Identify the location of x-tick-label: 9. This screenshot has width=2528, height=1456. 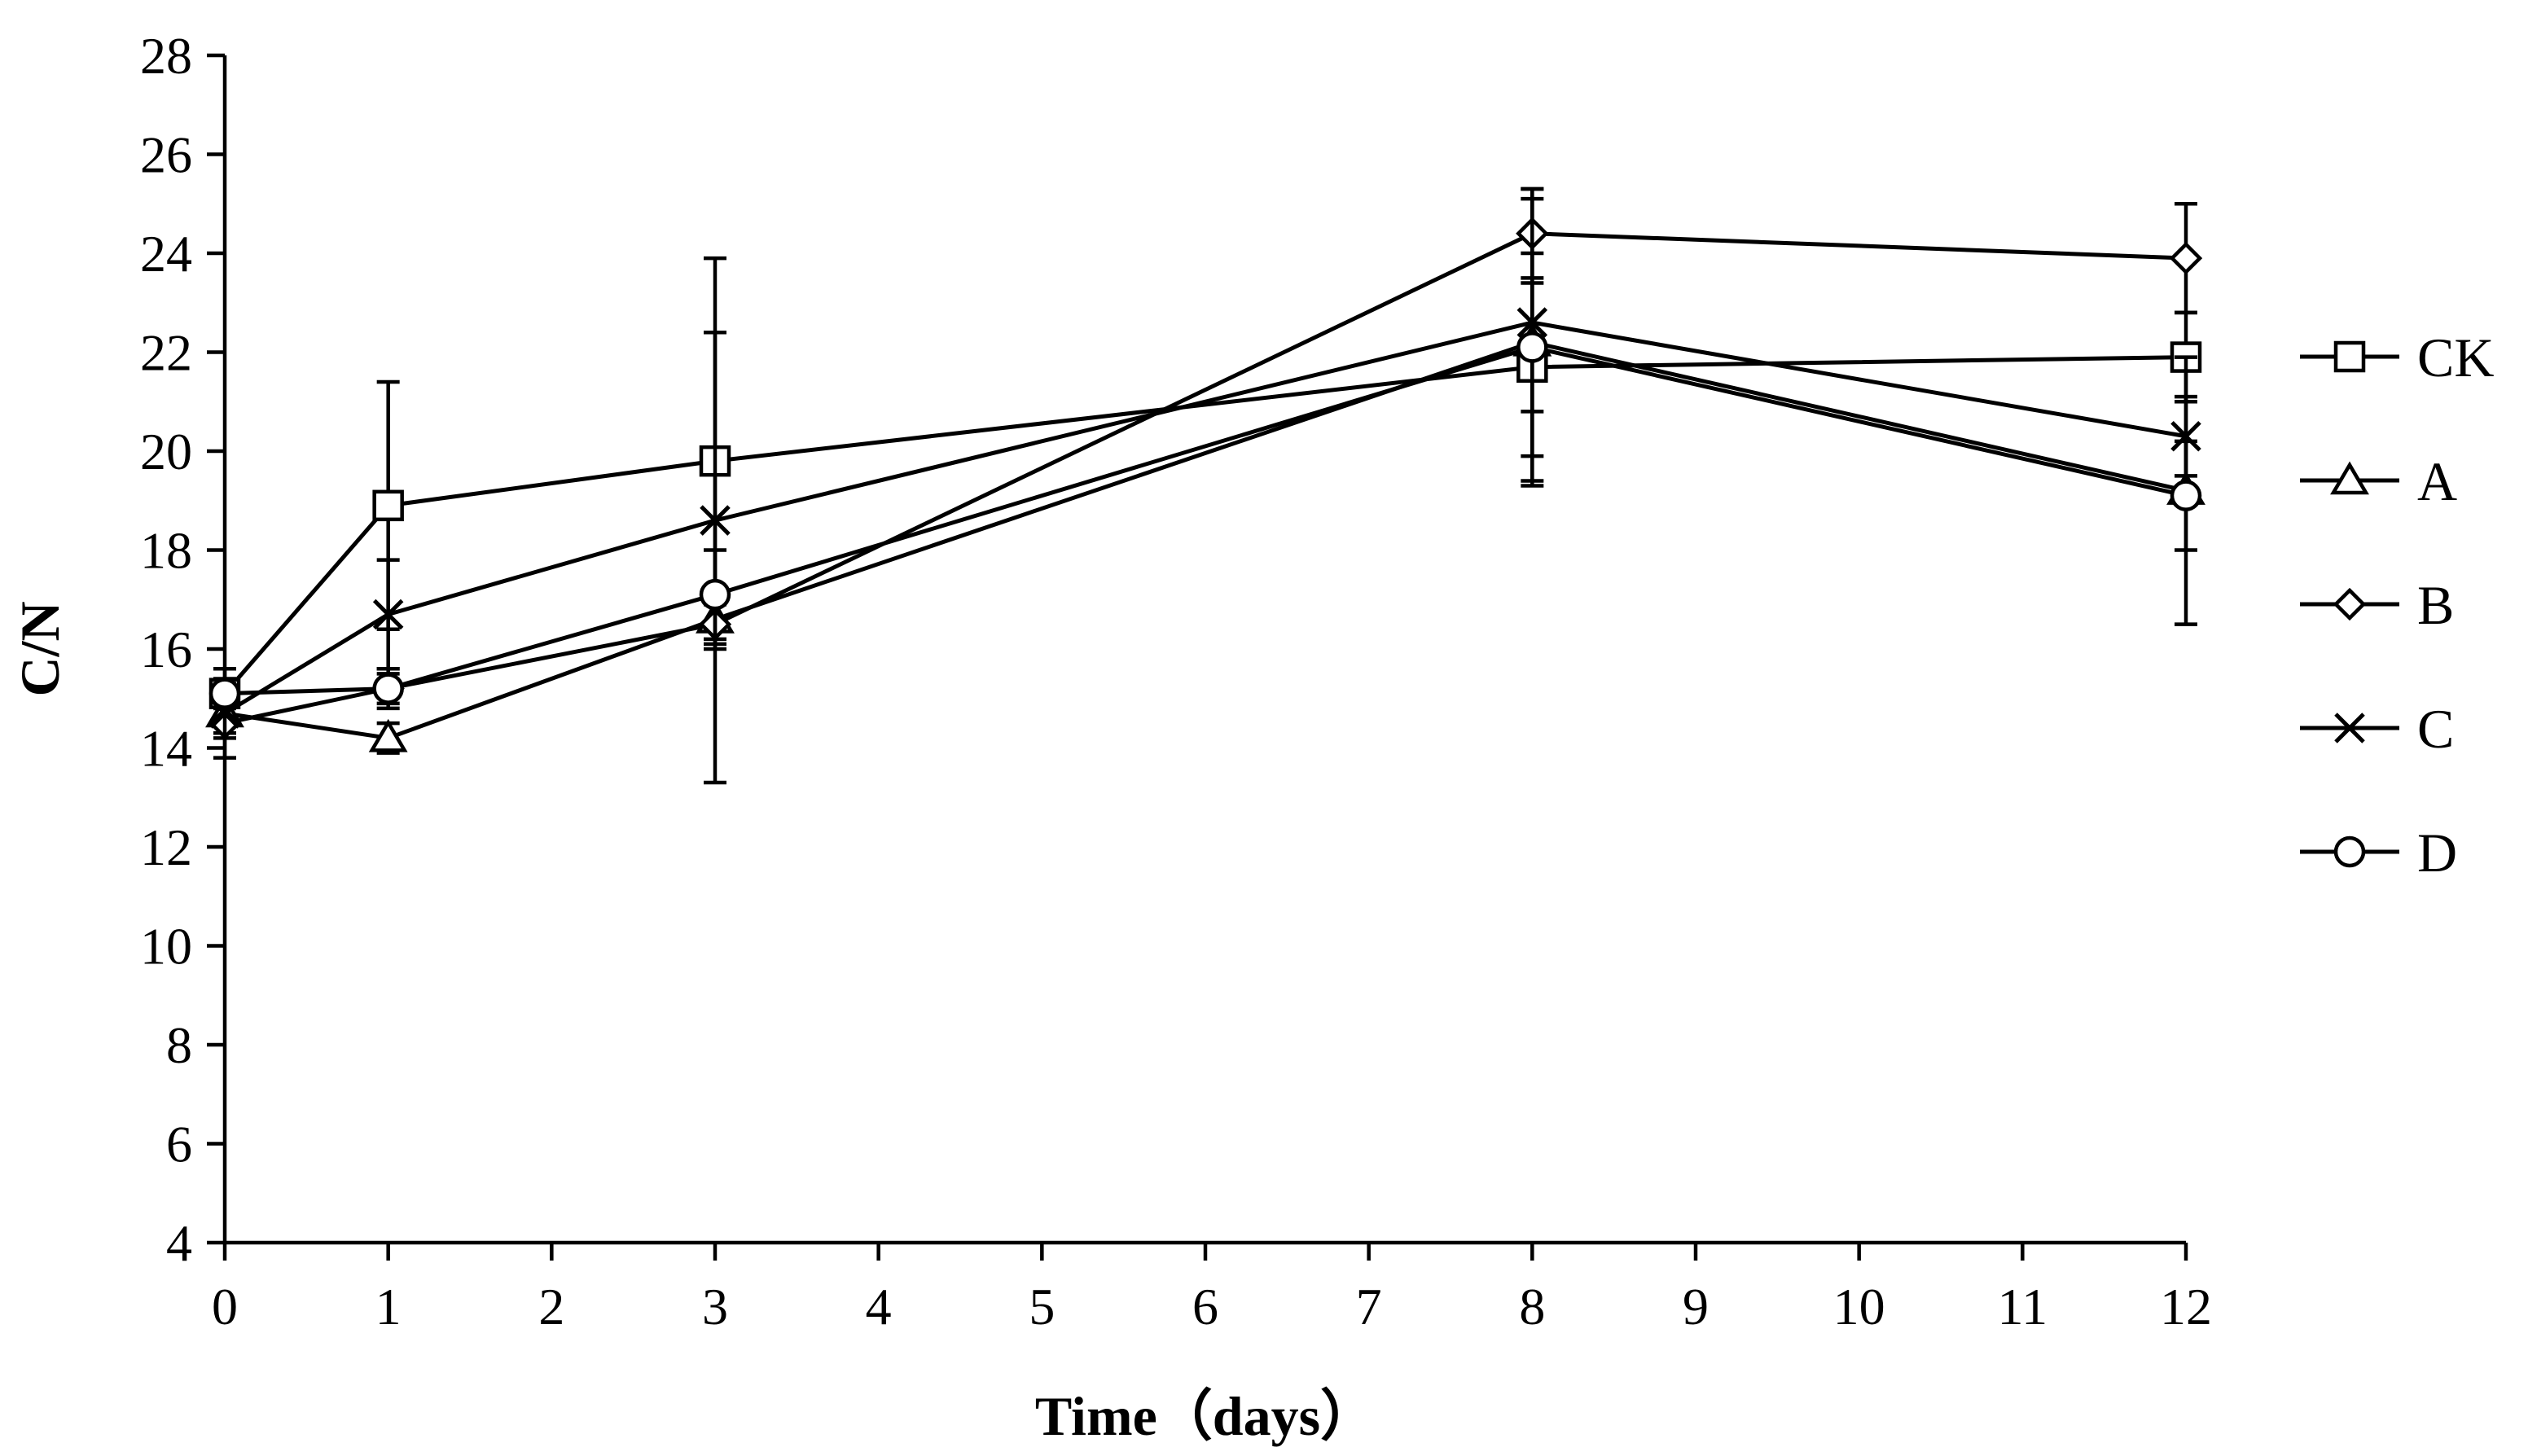
(1696, 1306).